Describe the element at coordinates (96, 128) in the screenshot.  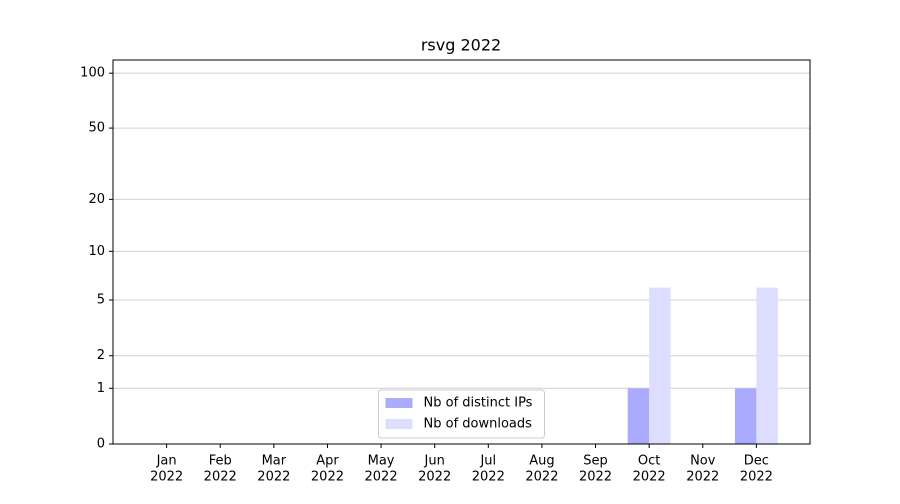
I see `y-tick-label: 50` at that location.